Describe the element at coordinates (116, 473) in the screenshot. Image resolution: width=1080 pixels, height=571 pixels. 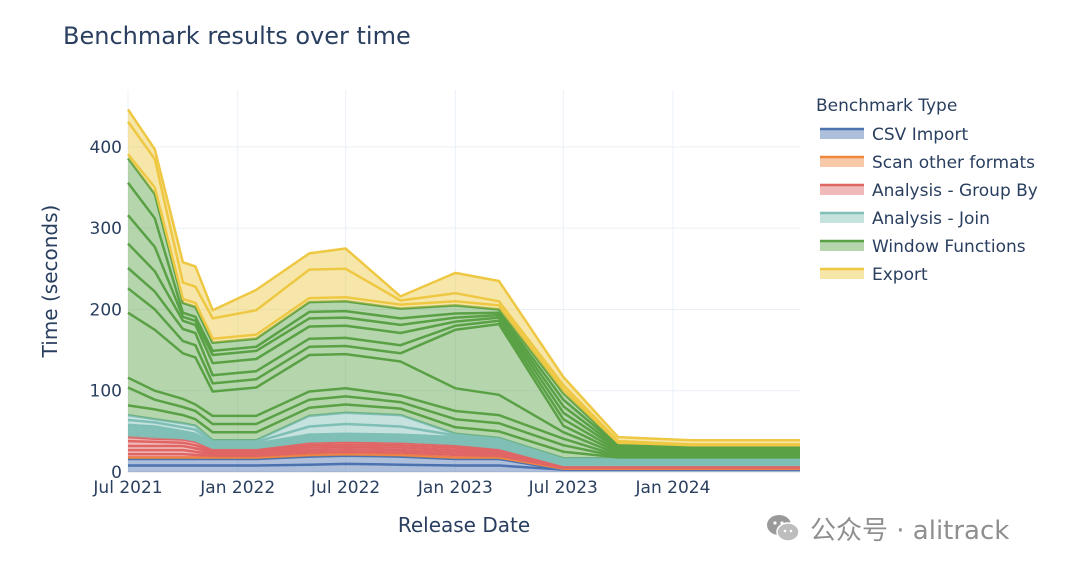
I see `y-tick-label: 0` at that location.